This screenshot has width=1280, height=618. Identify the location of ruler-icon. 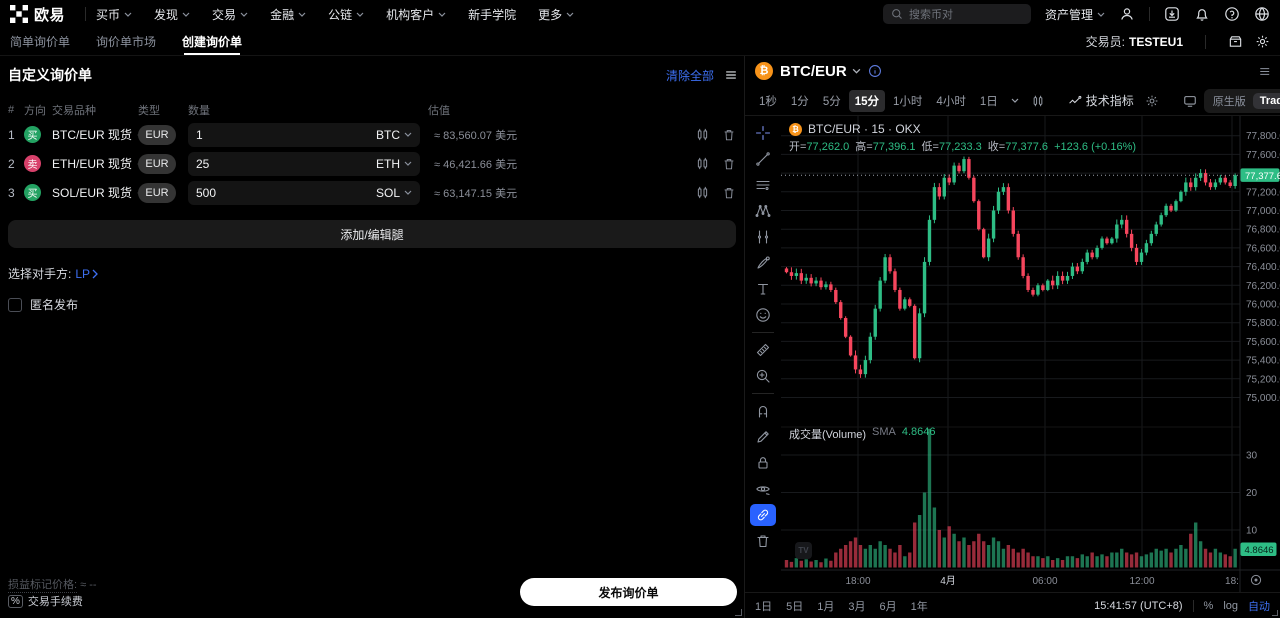
(763, 350).